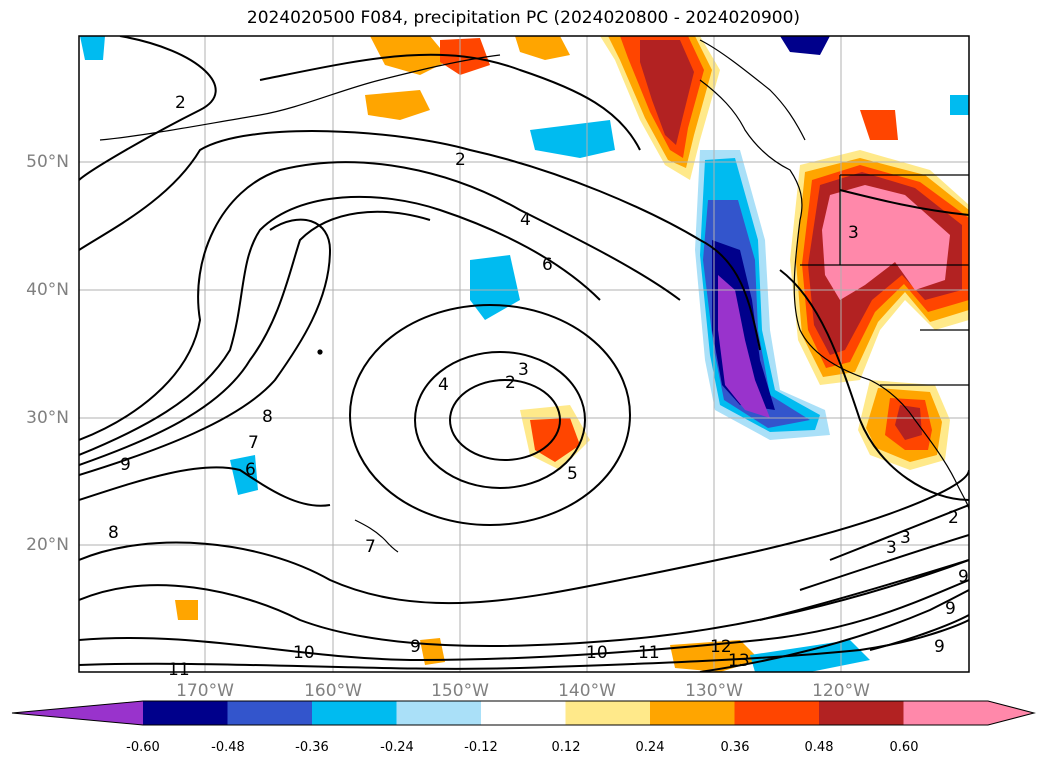 This screenshot has width=1047, height=765. I want to click on contour-label: 13, so click(739, 661).